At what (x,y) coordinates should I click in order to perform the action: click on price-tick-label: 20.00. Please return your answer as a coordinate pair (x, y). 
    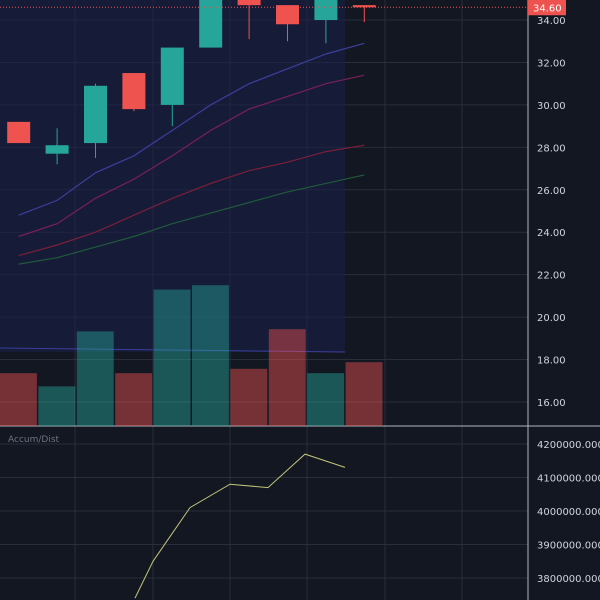
    Looking at the image, I should click on (551, 318).